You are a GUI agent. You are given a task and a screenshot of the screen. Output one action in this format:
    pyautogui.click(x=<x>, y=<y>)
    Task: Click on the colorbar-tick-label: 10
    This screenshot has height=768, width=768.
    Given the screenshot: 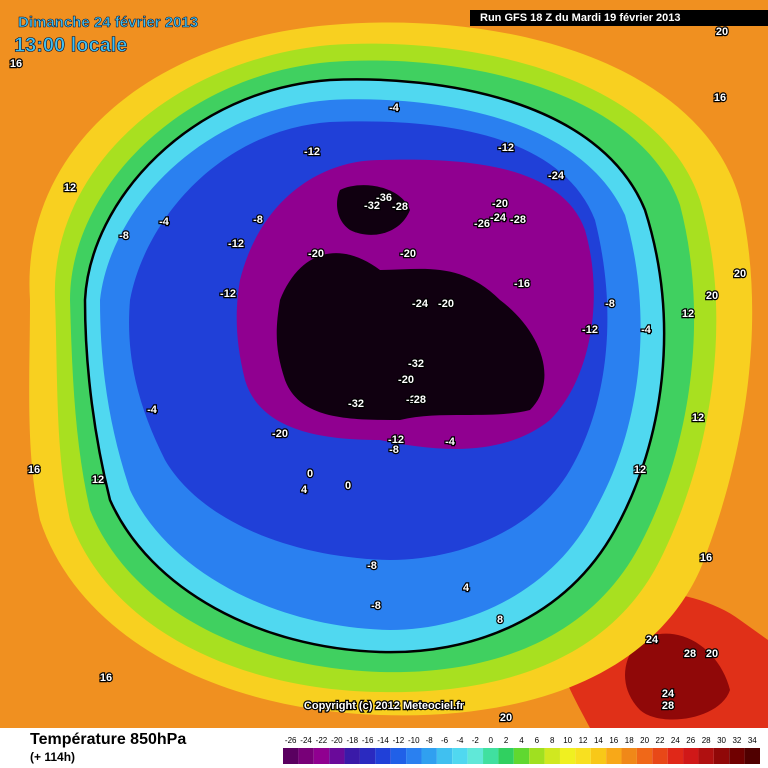 What is the action you would take?
    pyautogui.click(x=567, y=740)
    